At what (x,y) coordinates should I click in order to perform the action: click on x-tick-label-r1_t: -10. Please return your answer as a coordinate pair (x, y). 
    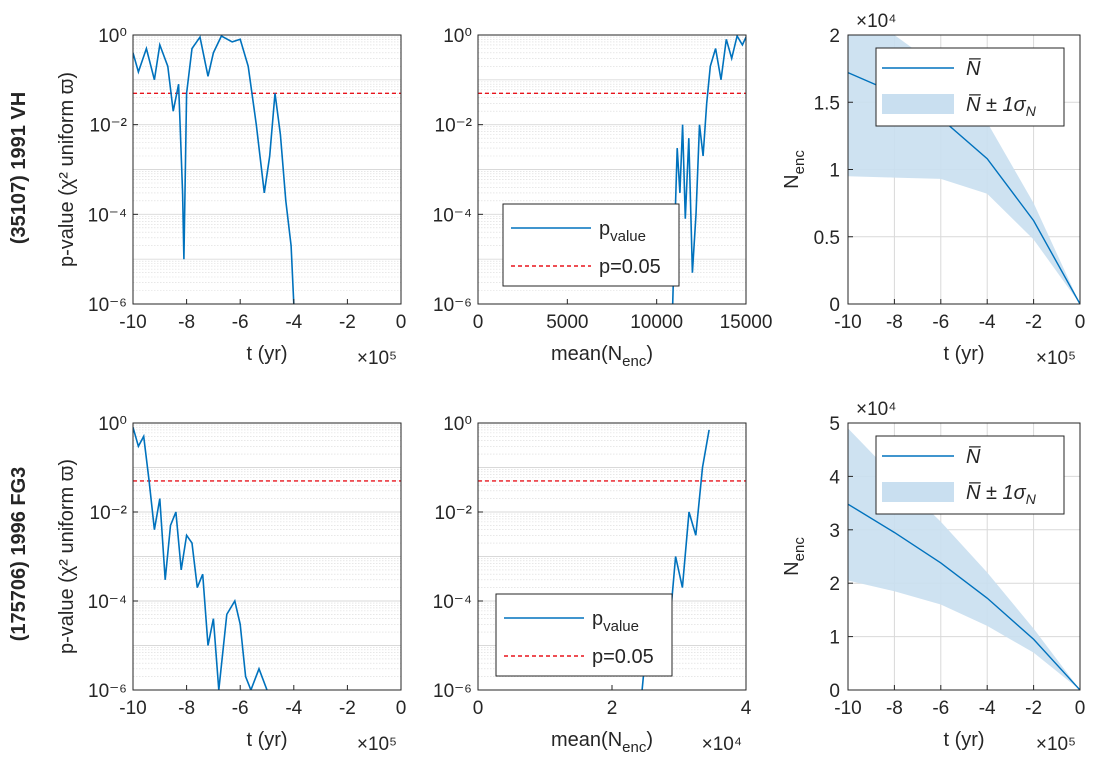
    Looking at the image, I should click on (132, 322).